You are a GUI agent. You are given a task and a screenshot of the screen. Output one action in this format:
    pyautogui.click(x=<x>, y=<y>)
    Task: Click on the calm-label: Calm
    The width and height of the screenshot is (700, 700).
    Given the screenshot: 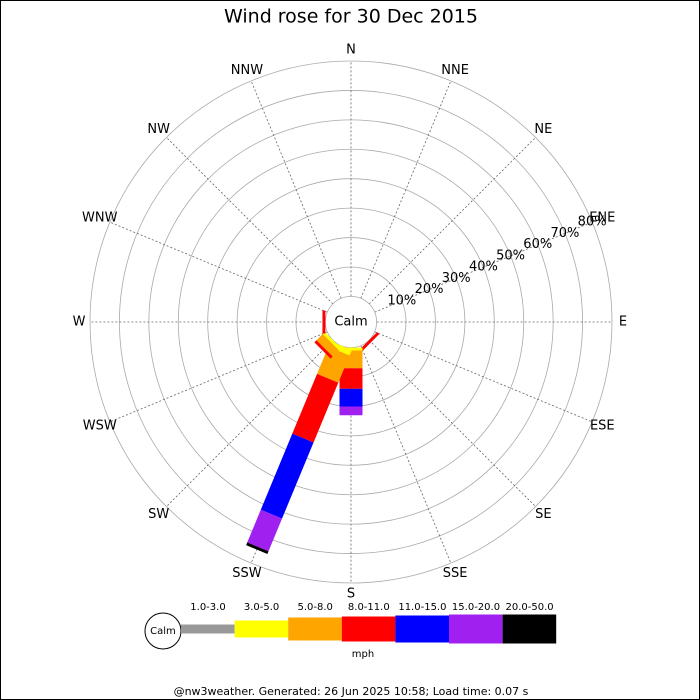 What is the action you would take?
    pyautogui.click(x=350, y=322)
    